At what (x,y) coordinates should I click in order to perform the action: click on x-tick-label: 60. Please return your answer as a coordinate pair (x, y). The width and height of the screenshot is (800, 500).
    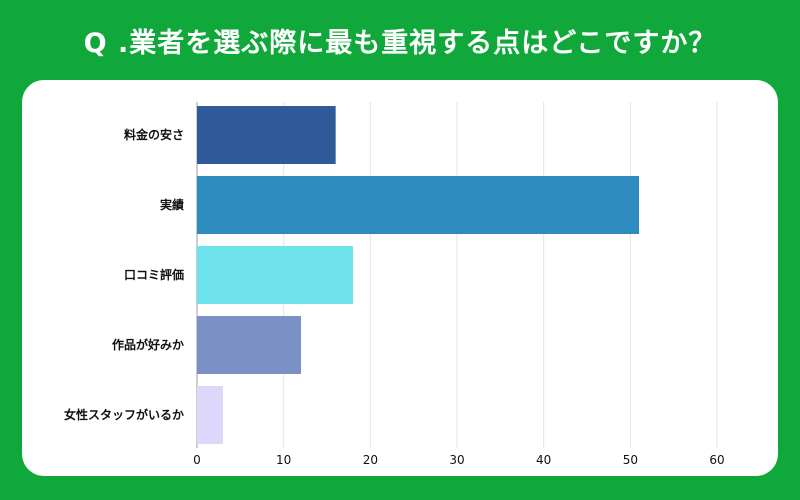
    Looking at the image, I should click on (716, 460).